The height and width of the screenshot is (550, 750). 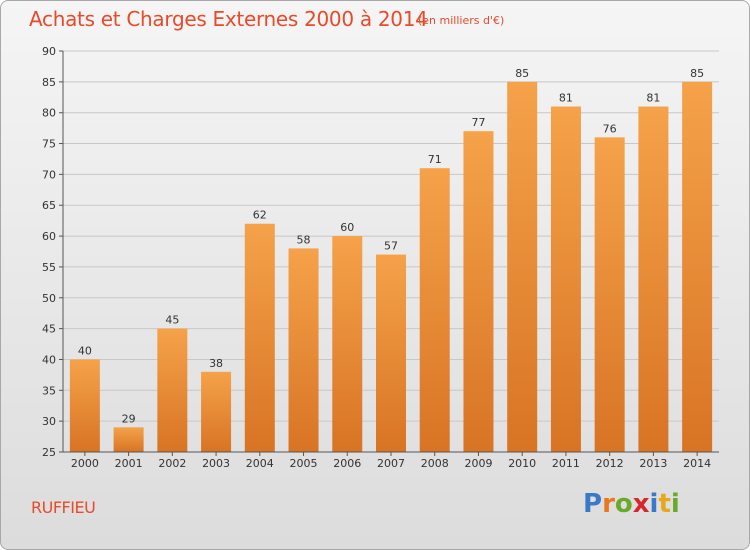 What do you see at coordinates (172, 463) in the screenshot?
I see `x-tick-label: 2002` at bounding box center [172, 463].